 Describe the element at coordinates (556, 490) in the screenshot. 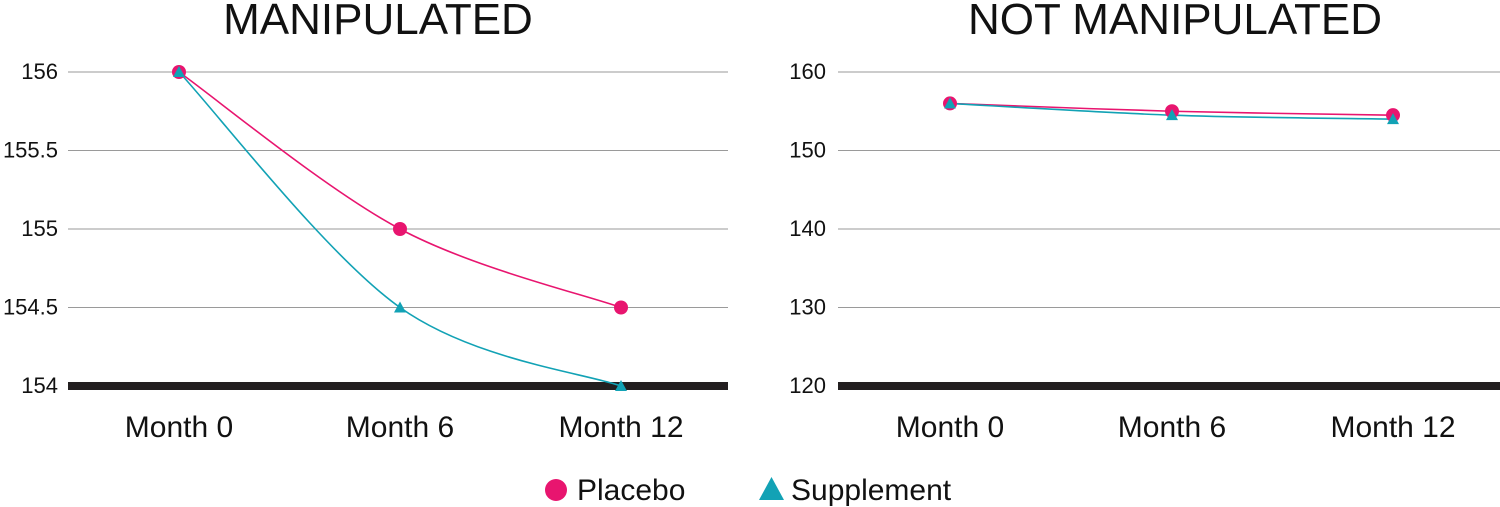

I see `circle-marker-icon` at that location.